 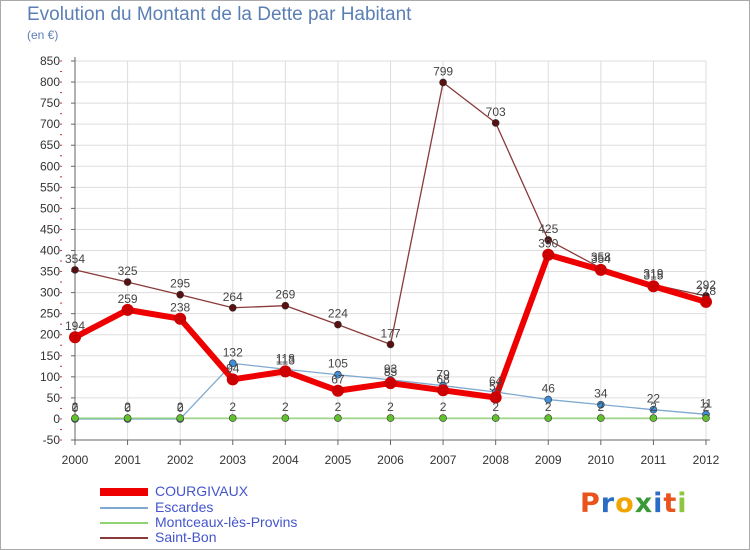 I want to click on y-tick-label: 350, so click(x=50, y=272).